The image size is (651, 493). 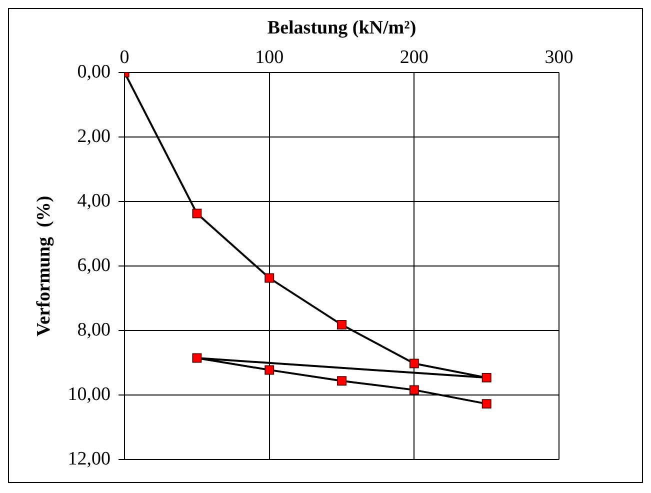 What do you see at coordinates (414, 57) in the screenshot?
I see `x-tick-label: 200` at bounding box center [414, 57].